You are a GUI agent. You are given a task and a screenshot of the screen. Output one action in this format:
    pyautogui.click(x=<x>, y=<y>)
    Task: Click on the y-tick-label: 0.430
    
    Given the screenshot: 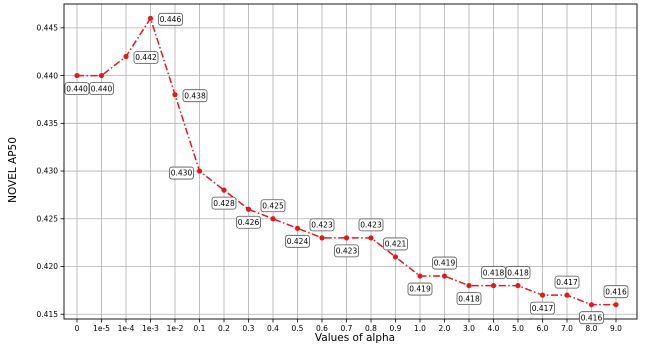 What is the action you would take?
    pyautogui.click(x=48, y=171)
    